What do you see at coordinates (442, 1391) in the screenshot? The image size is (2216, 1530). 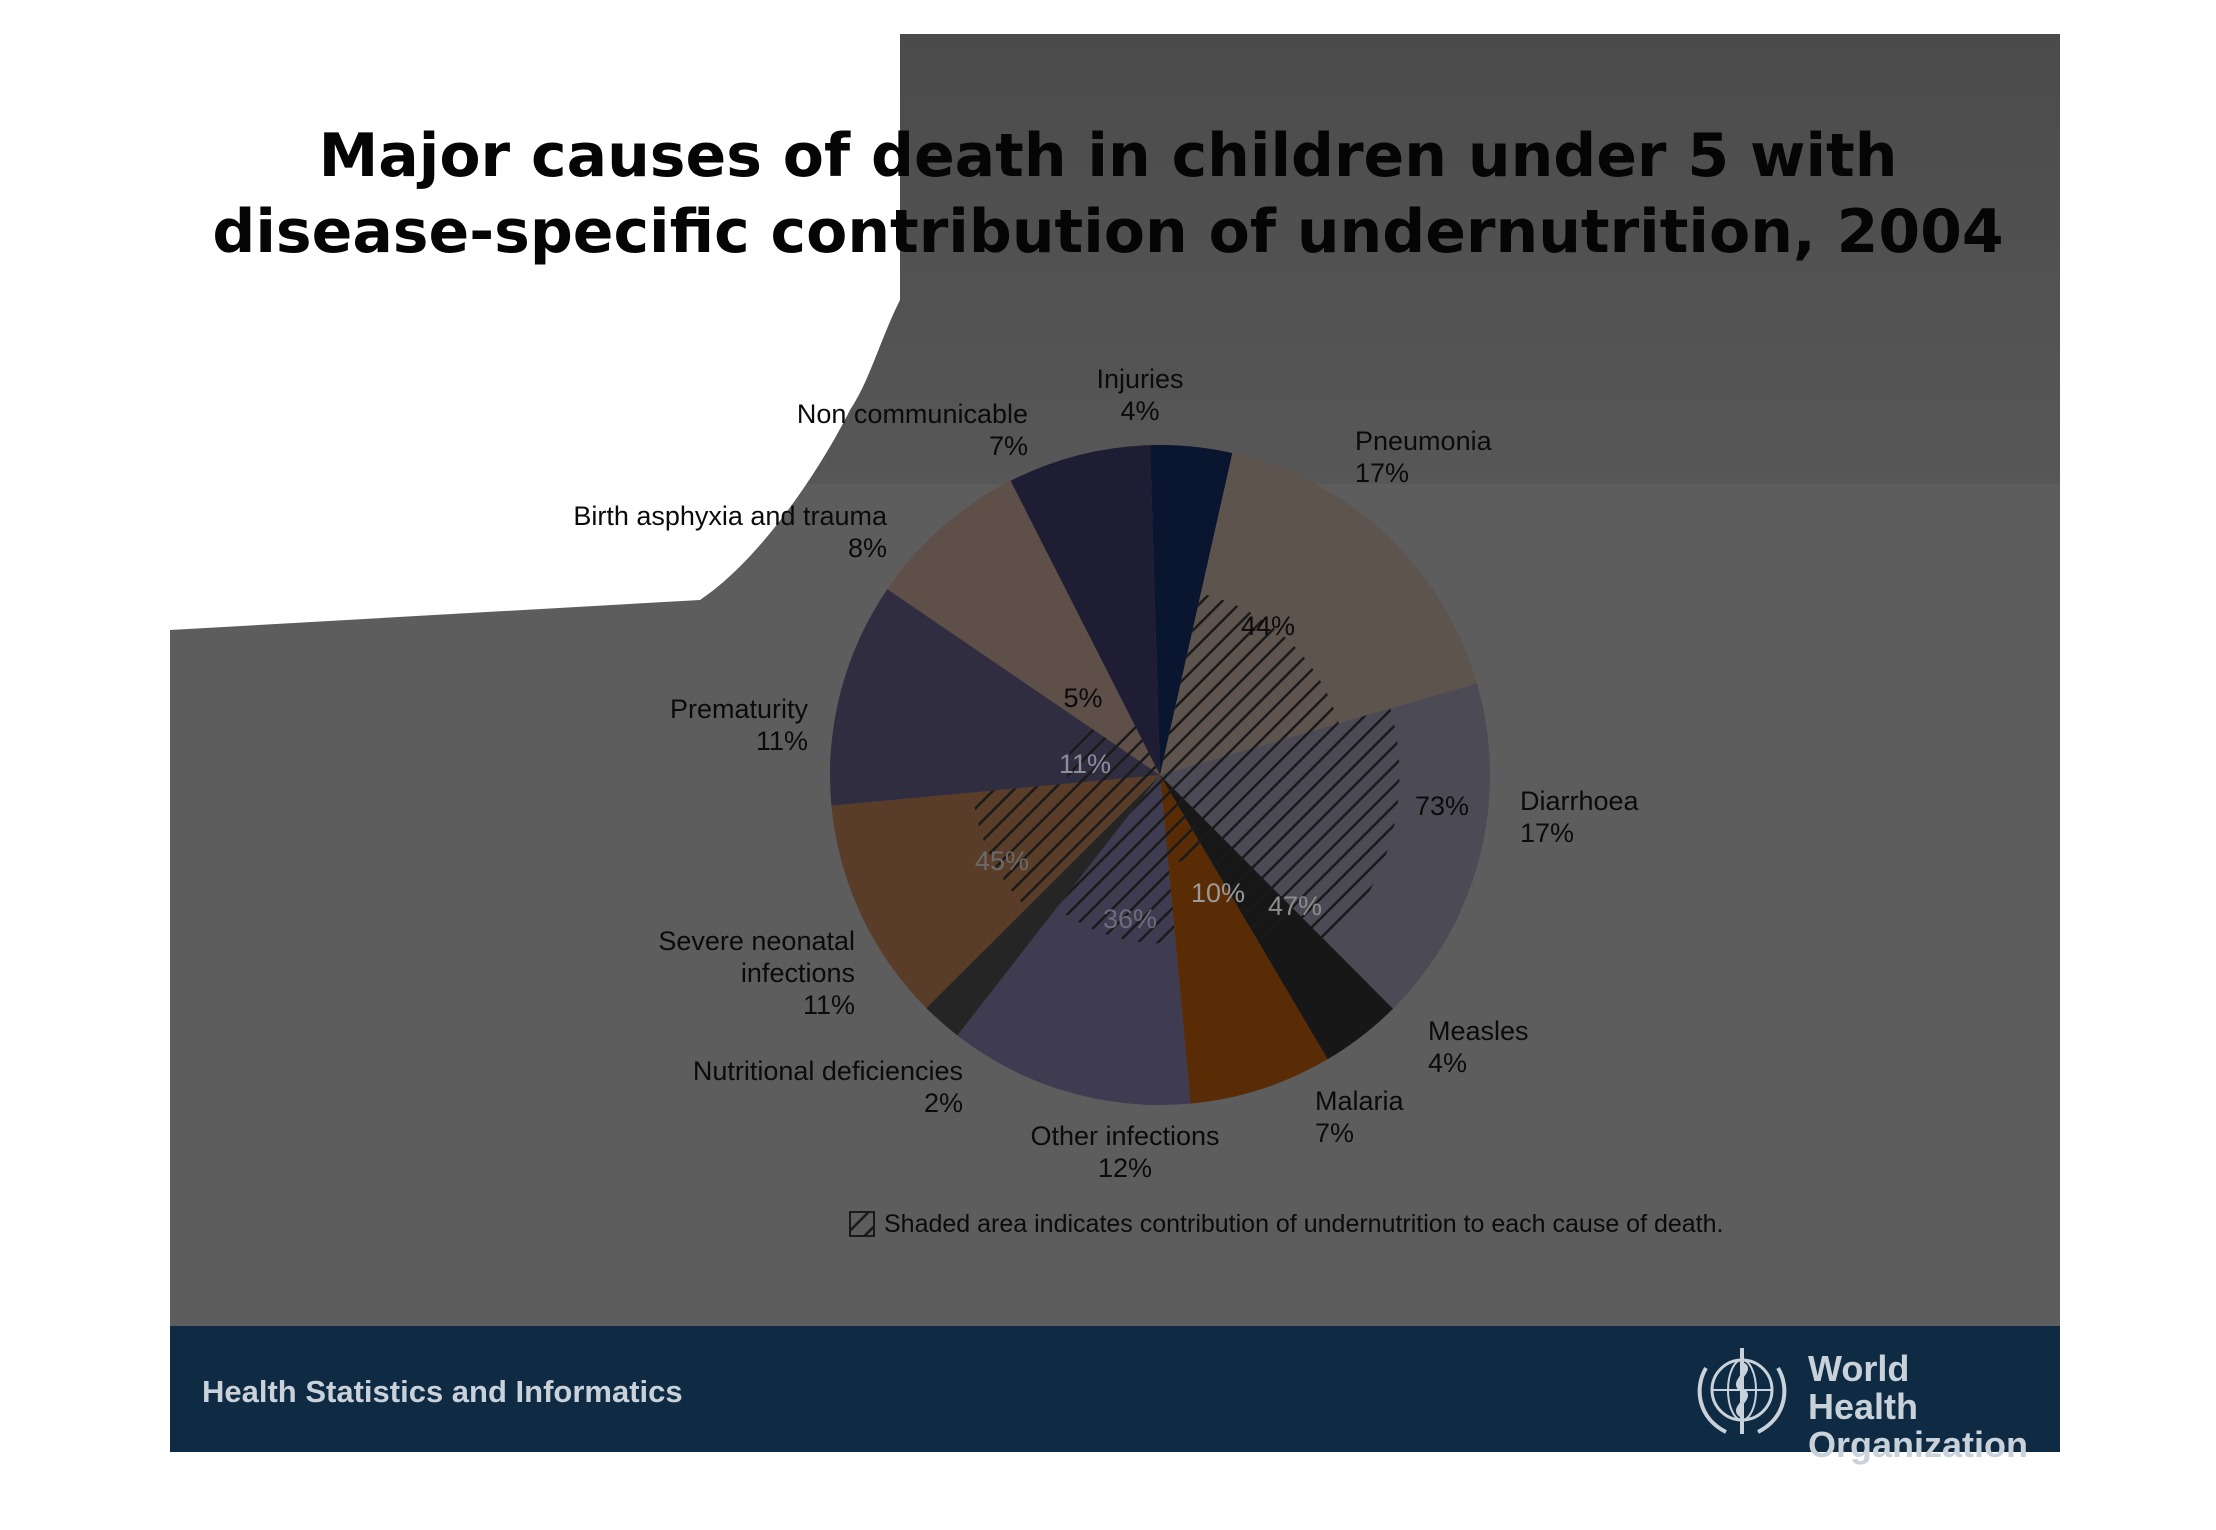 I see `footer-department: Health Statistics and Informatics` at bounding box center [442, 1391].